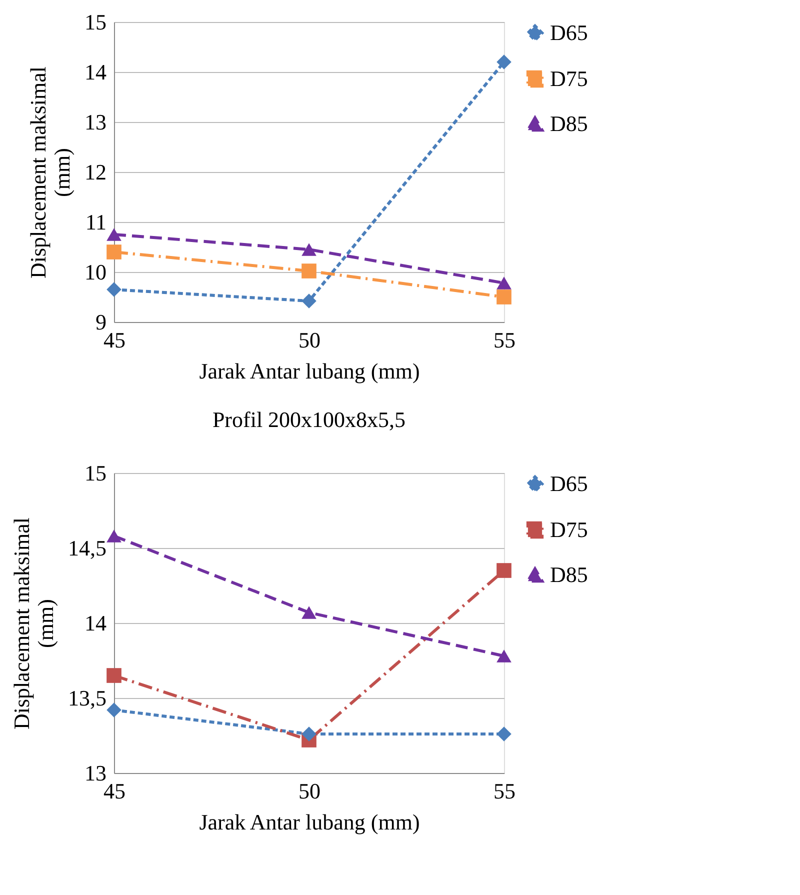  What do you see at coordinates (87, 548) in the screenshot?
I see `y-tick-label: 14,5` at bounding box center [87, 548].